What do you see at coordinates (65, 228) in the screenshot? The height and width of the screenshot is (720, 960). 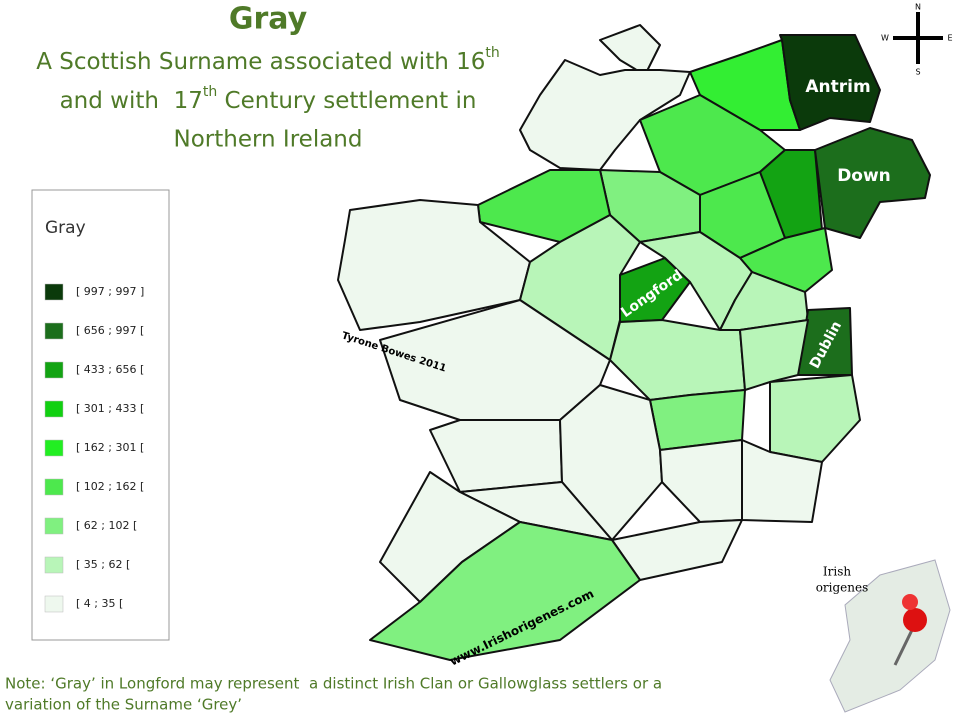 I see `legend-title: Gray` at bounding box center [65, 228].